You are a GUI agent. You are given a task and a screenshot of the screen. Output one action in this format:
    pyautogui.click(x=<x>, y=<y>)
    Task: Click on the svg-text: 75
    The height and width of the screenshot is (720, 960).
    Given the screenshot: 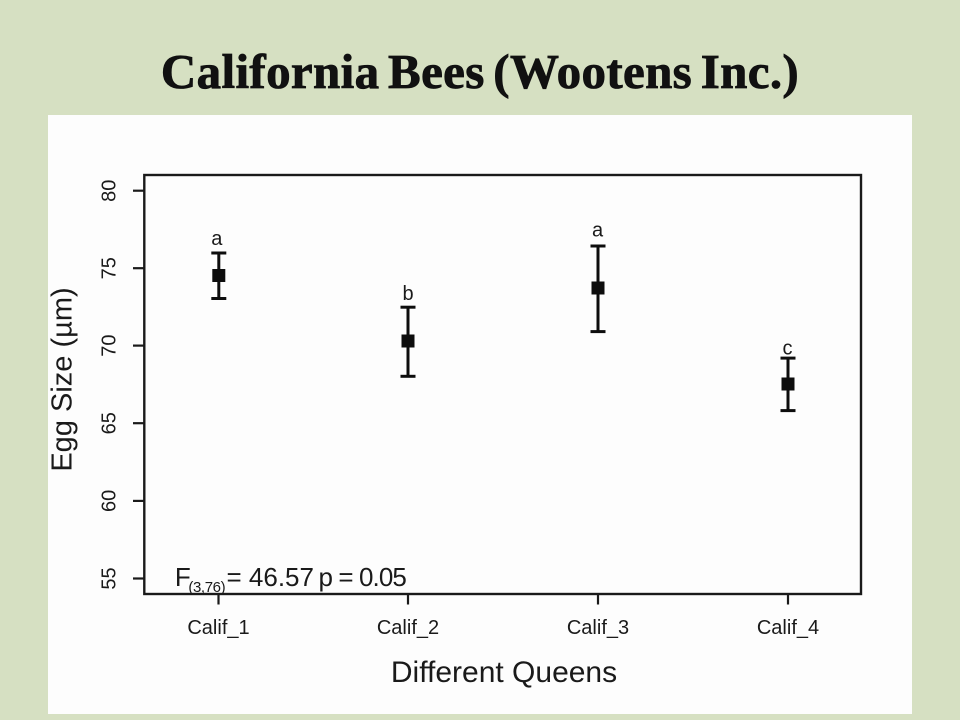 What is the action you would take?
    pyautogui.click(x=110, y=268)
    